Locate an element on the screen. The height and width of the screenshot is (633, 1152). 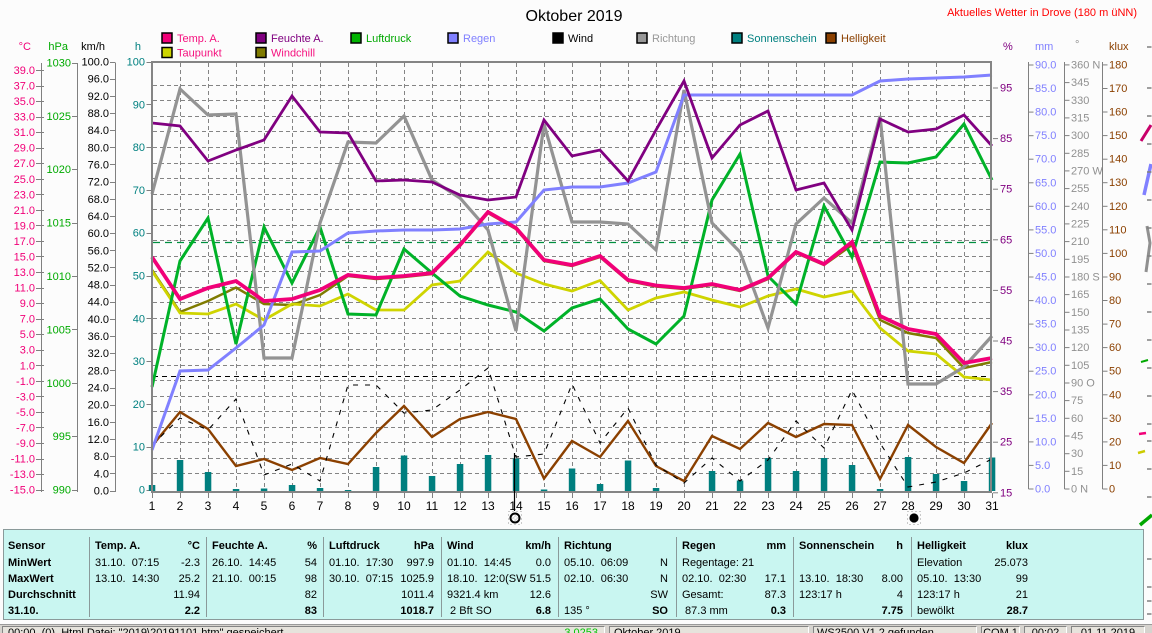
svg-text: 72.0 is located at coordinates (98, 183).